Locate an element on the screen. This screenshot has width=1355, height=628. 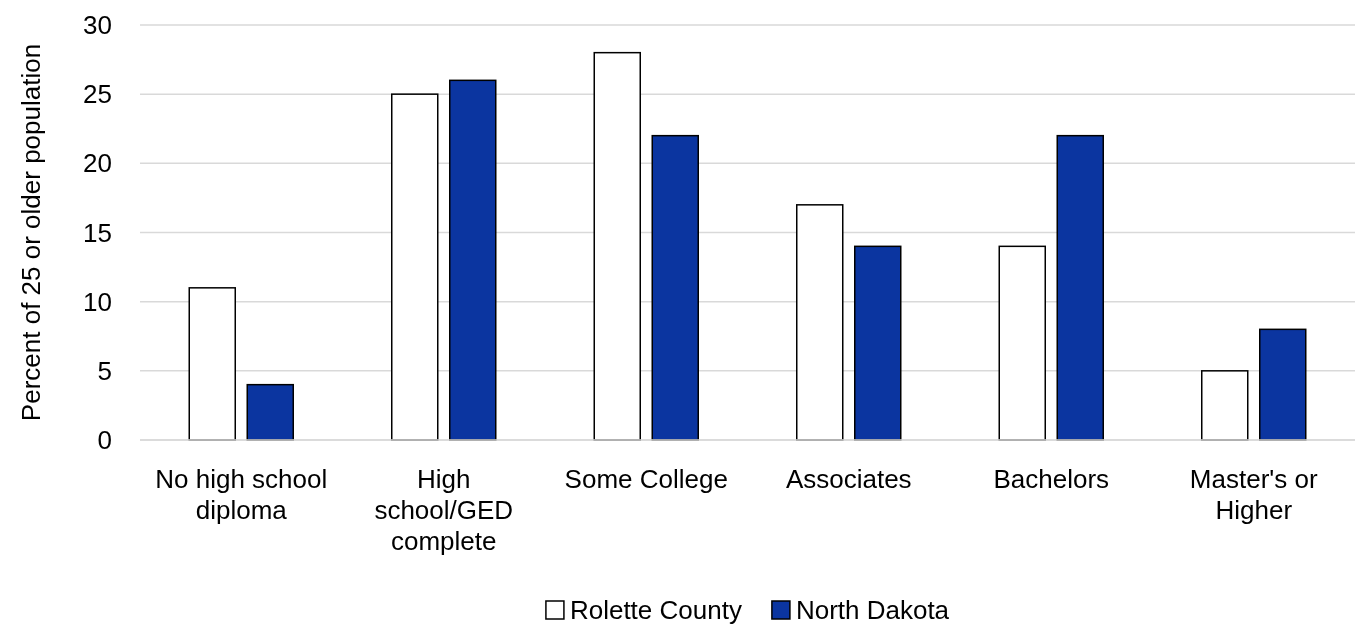
x-tick-label: Bachelors is located at coordinates (1051, 479).